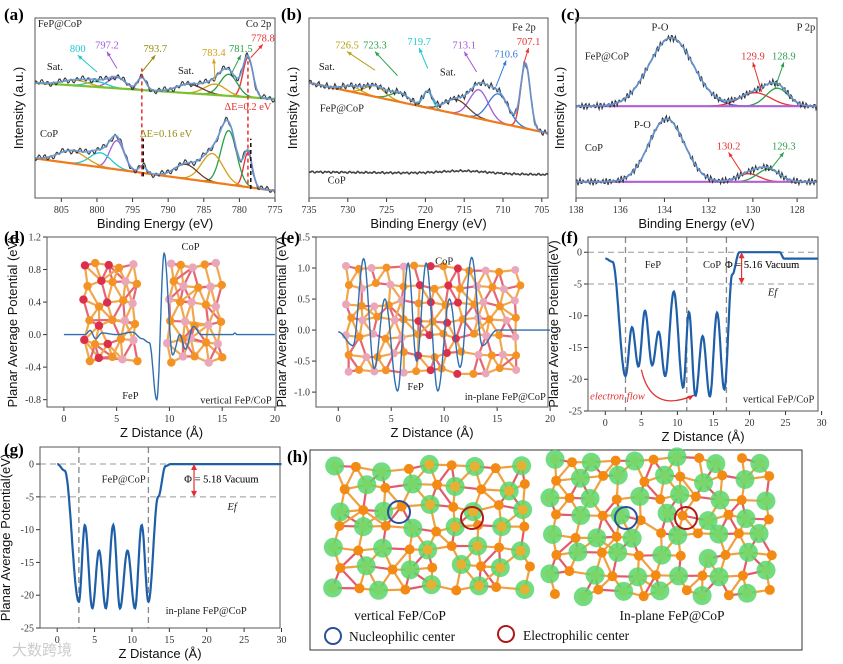  What do you see at coordinates (428, 223) in the screenshot?
I see `x-axis-label: Binding Energy (eV)` at bounding box center [428, 223].